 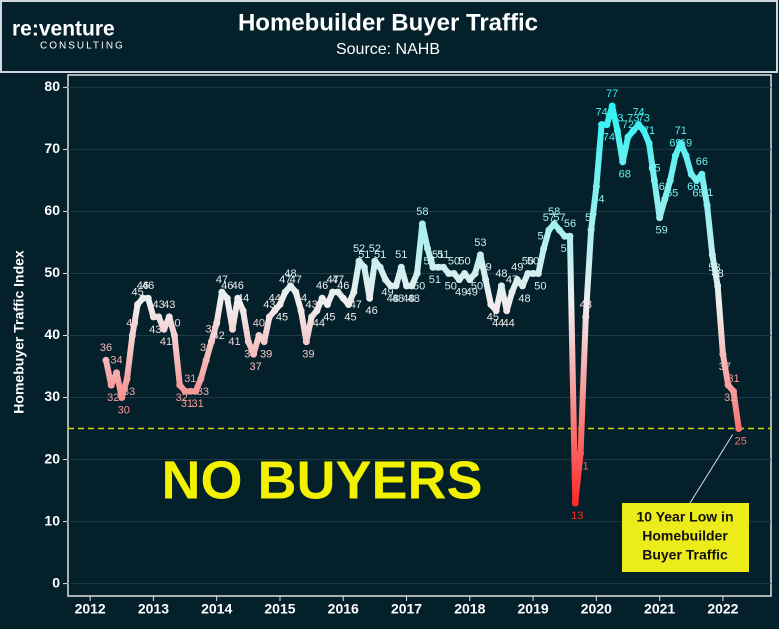 What do you see at coordinates (52, 520) in the screenshot?
I see `y-tick-label: 10` at bounding box center [52, 520].